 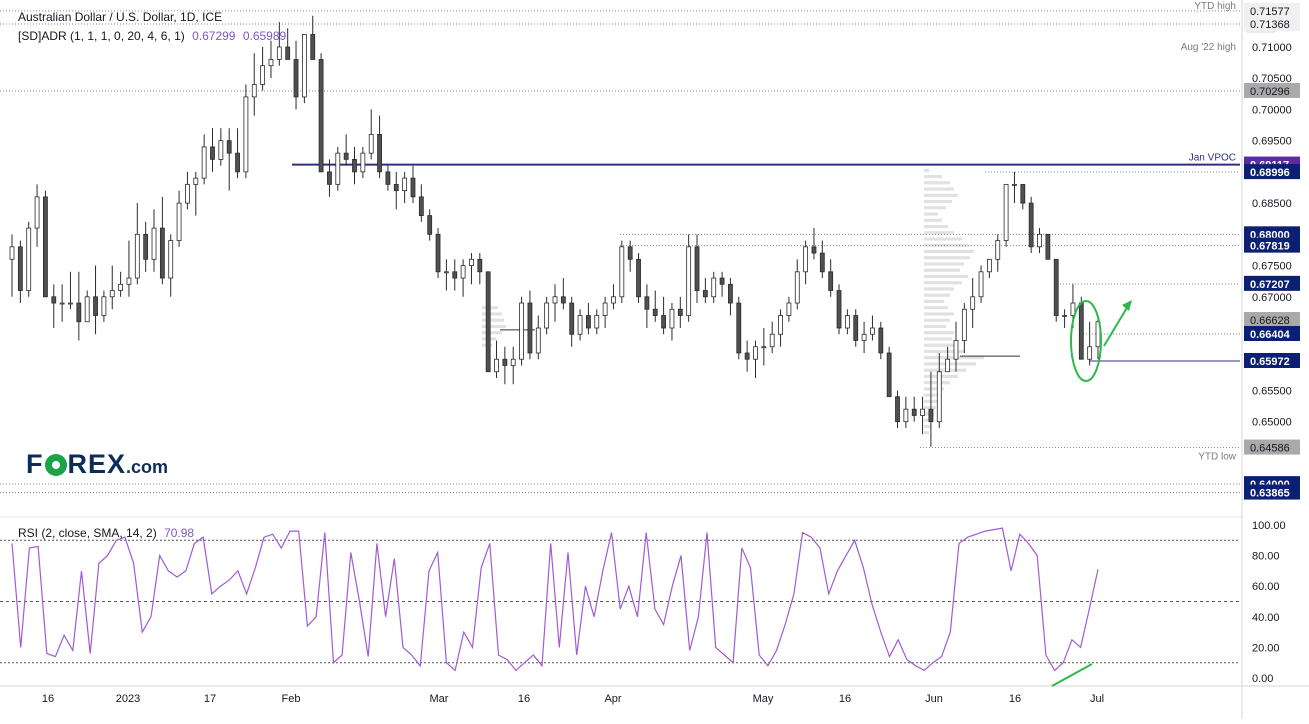 I want to click on symbol-title: Australian Dollar / U.S. Dollar, 1D, ICE, so click(x=120, y=17).